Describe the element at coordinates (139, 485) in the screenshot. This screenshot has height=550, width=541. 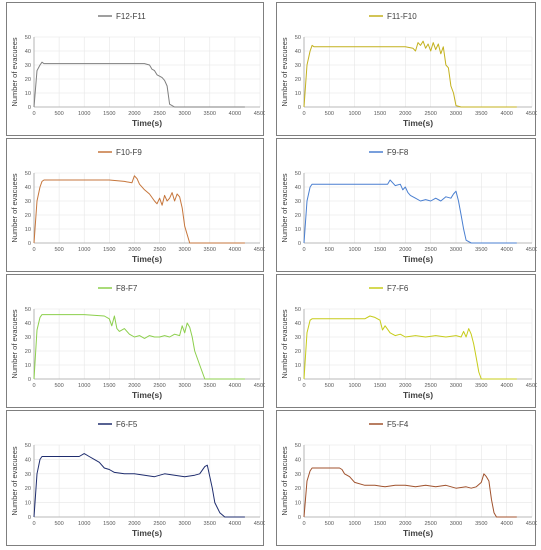
I see `series-line` at that location.